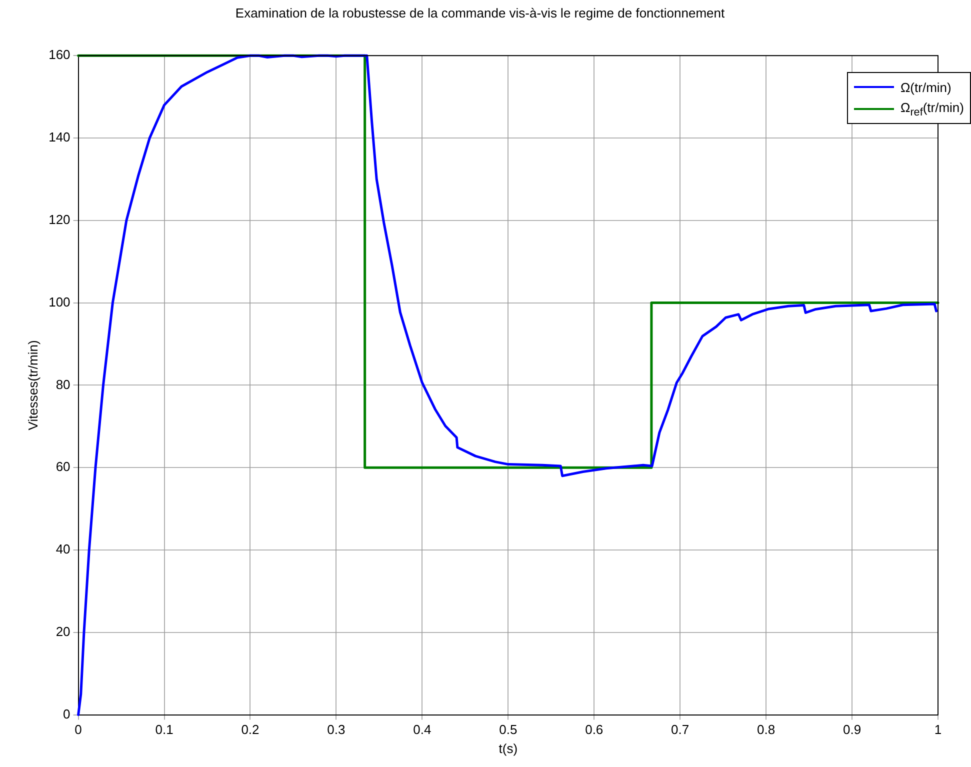 This screenshot has width=971, height=767. What do you see at coordinates (63, 549) in the screenshot?
I see `y-tick-label: 40` at bounding box center [63, 549].